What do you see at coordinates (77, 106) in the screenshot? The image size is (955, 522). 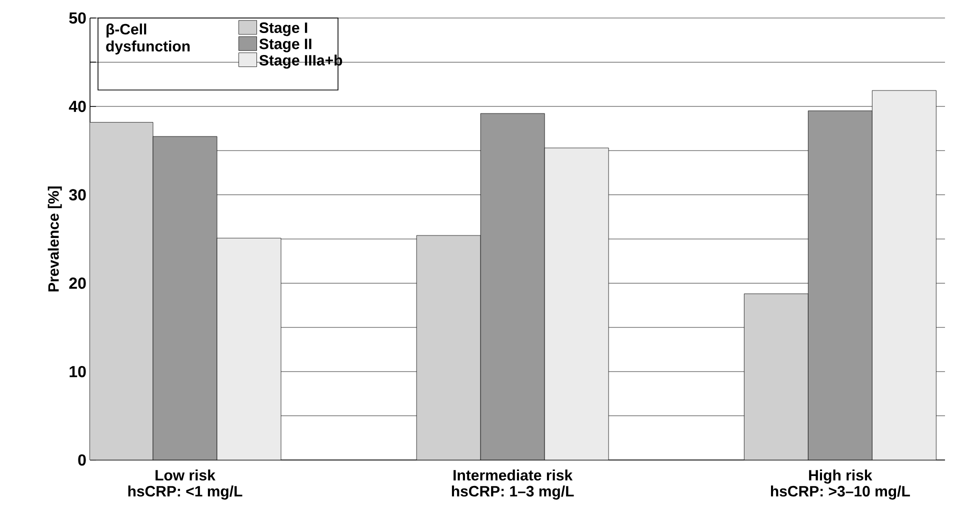 I see `y-tick-label: 40` at bounding box center [77, 106].